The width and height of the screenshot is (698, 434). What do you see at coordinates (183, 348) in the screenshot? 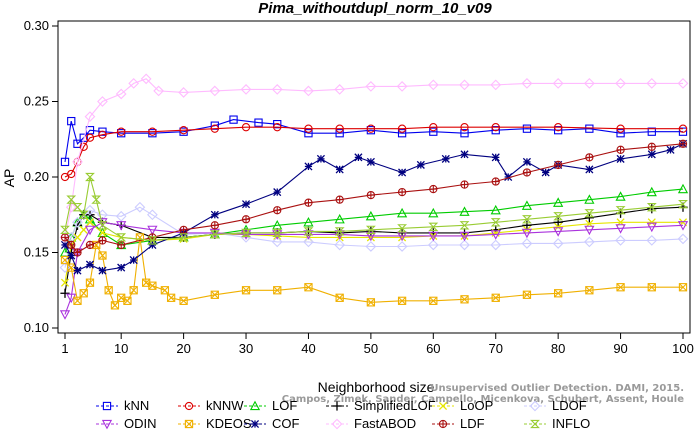
I see `x-tick-label: 20` at bounding box center [183, 348].